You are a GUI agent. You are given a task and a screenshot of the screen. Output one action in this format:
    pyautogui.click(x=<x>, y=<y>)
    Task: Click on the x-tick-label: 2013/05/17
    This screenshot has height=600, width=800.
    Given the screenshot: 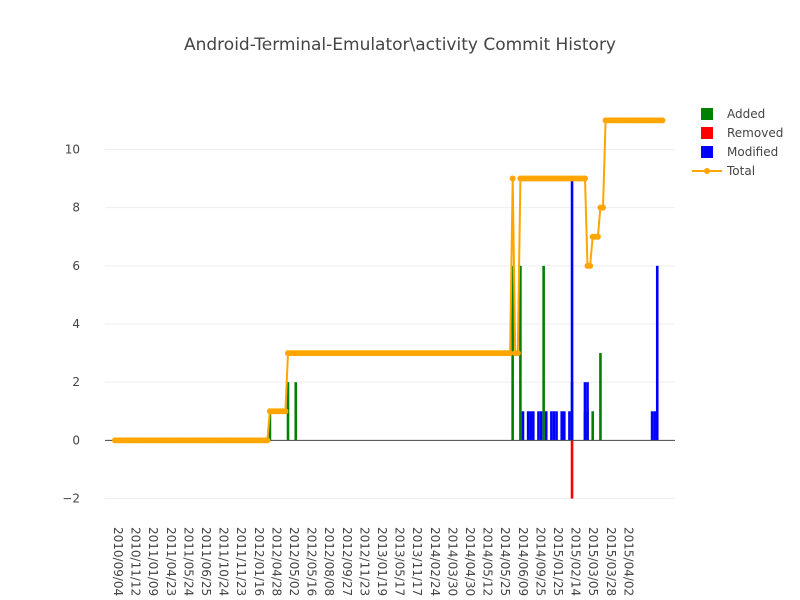 What is the action you would take?
    pyautogui.click(x=400, y=561)
    